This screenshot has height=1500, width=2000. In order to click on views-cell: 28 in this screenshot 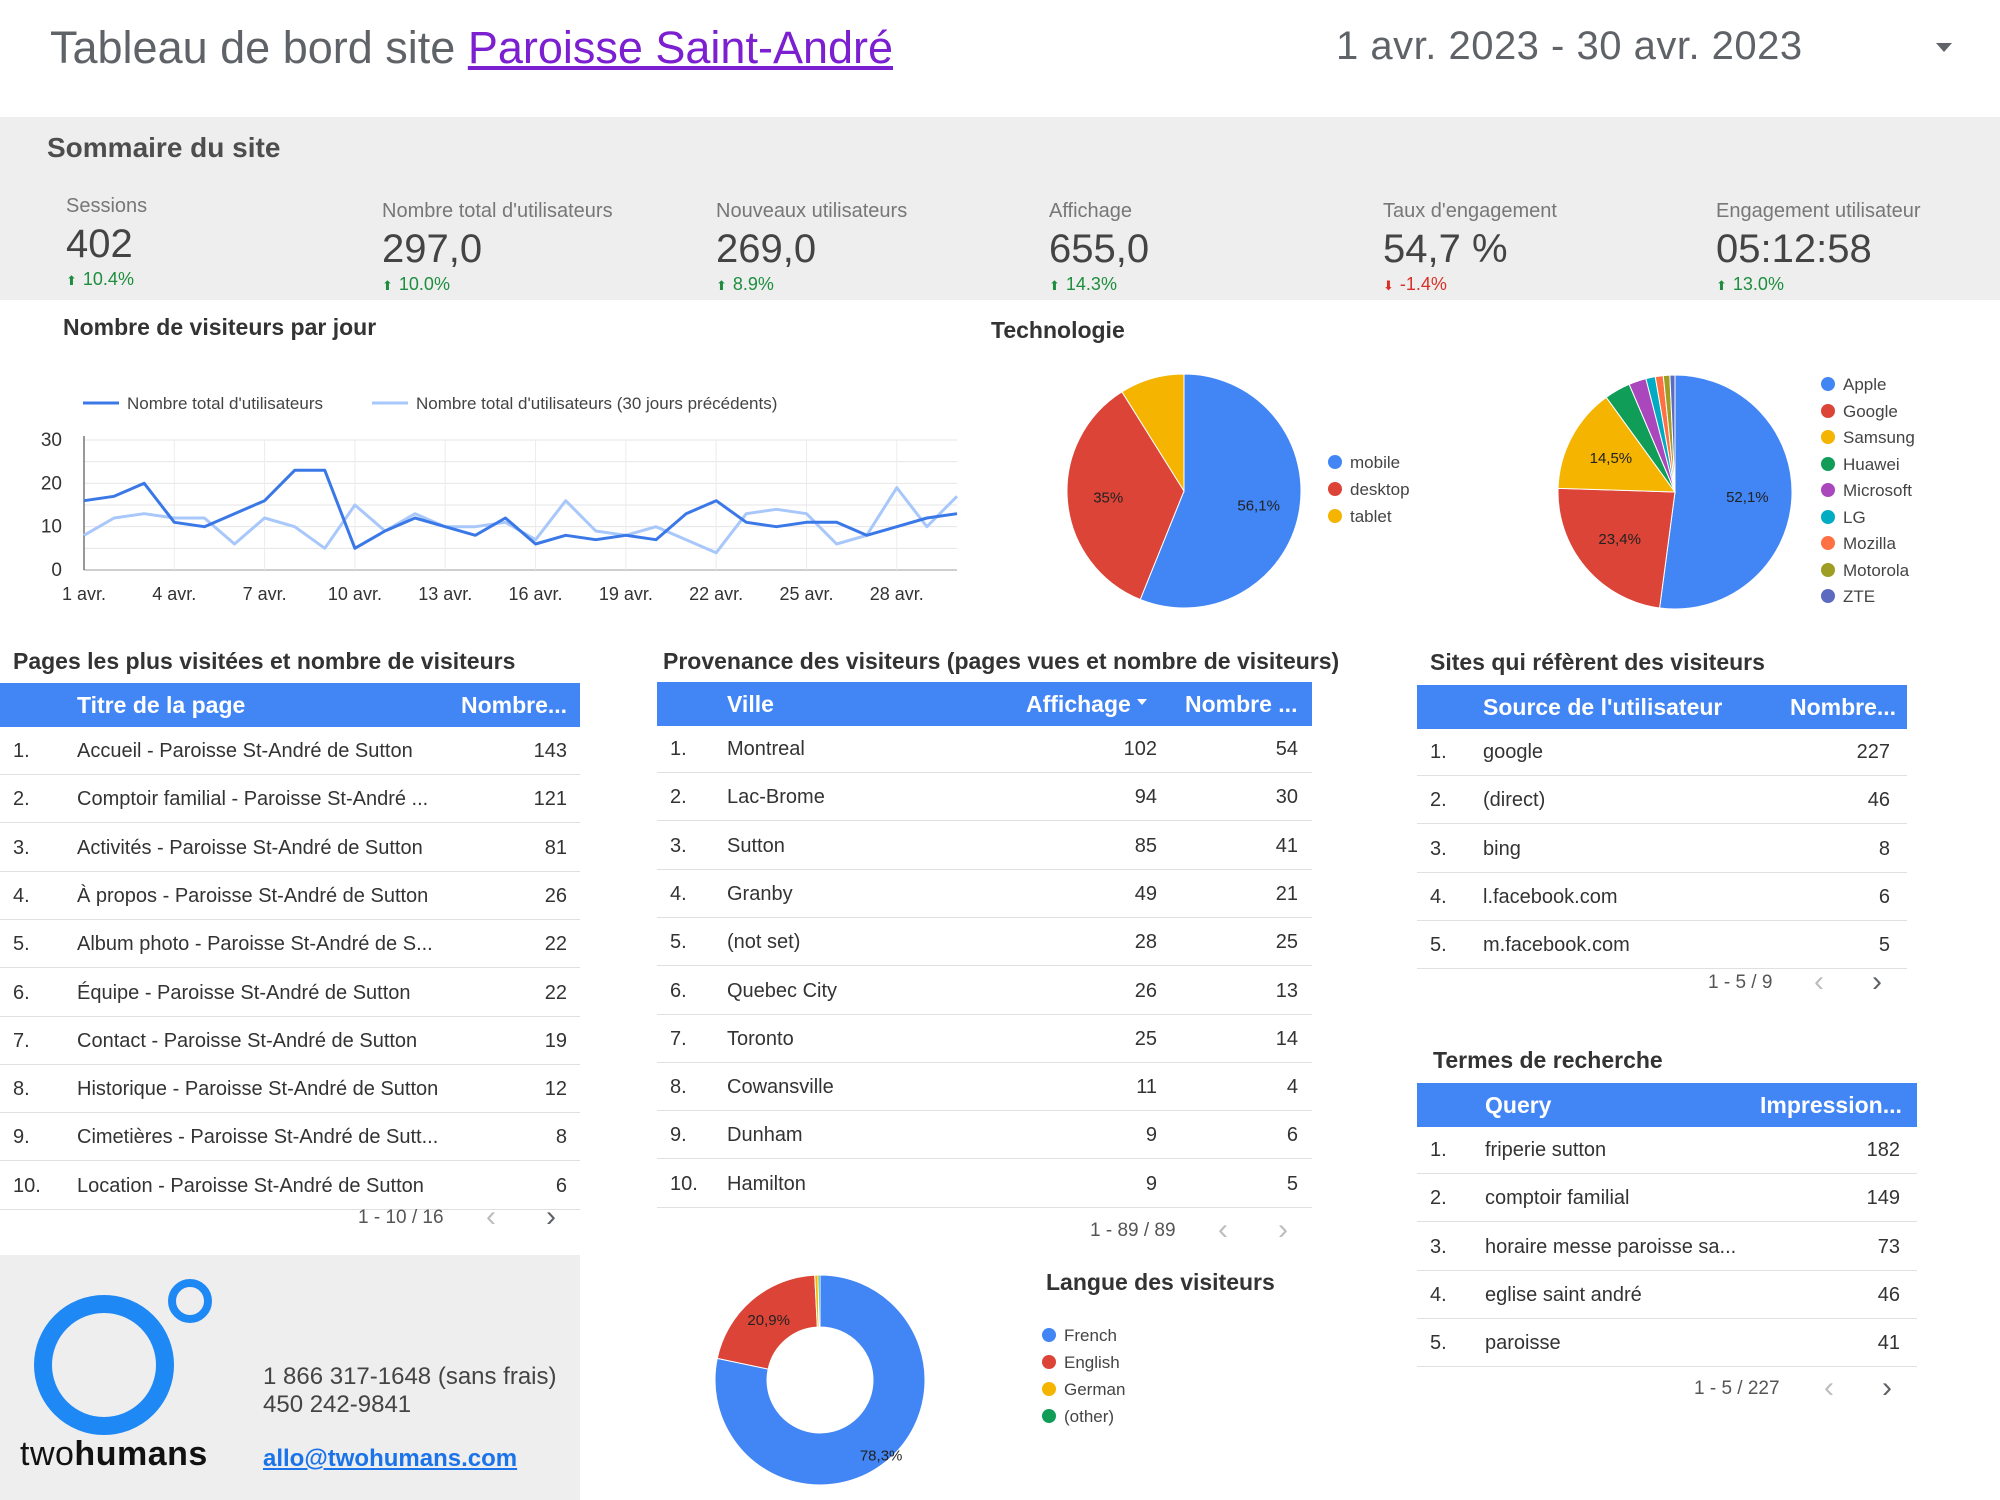, I will do `click(1145, 942)`.